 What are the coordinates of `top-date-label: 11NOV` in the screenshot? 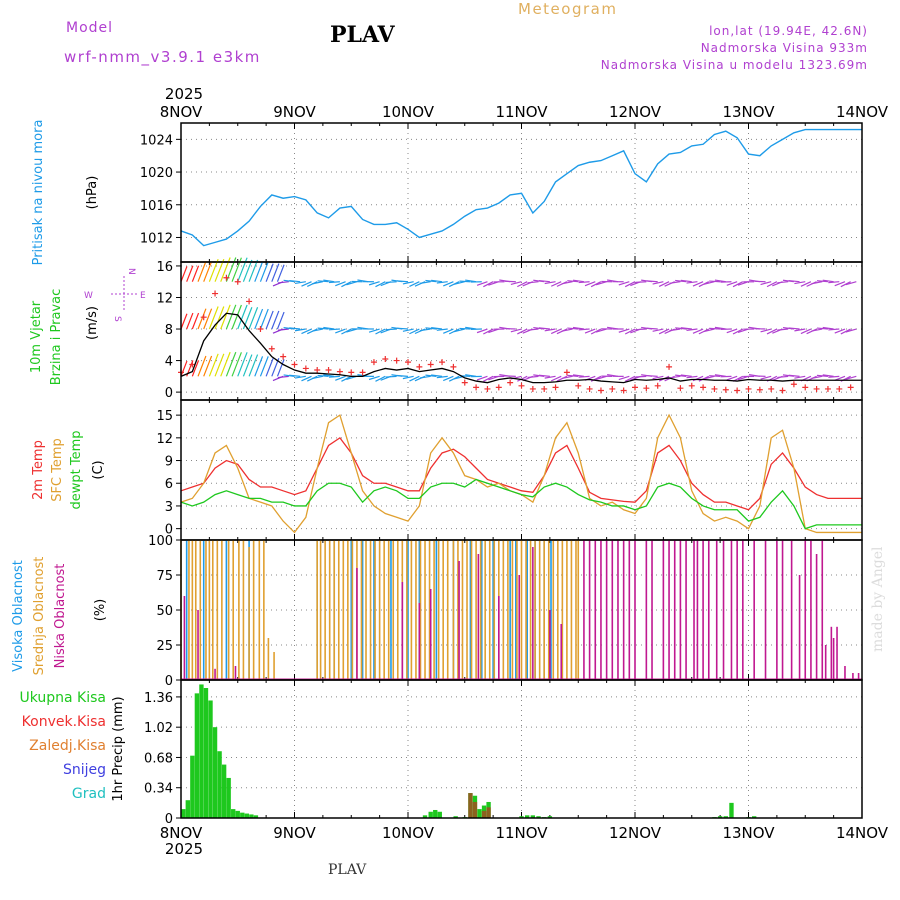 It's located at (521, 112).